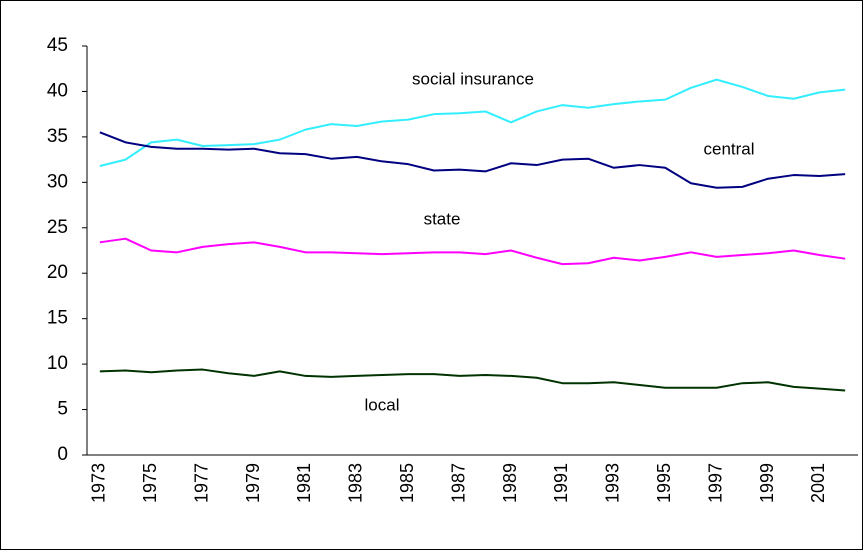 The image size is (864, 551). I want to click on series-label: local, so click(382, 404).